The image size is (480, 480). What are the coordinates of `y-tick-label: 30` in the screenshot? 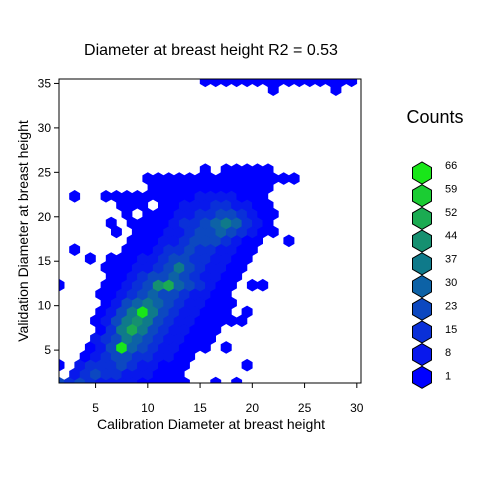 It's located at (45, 128).